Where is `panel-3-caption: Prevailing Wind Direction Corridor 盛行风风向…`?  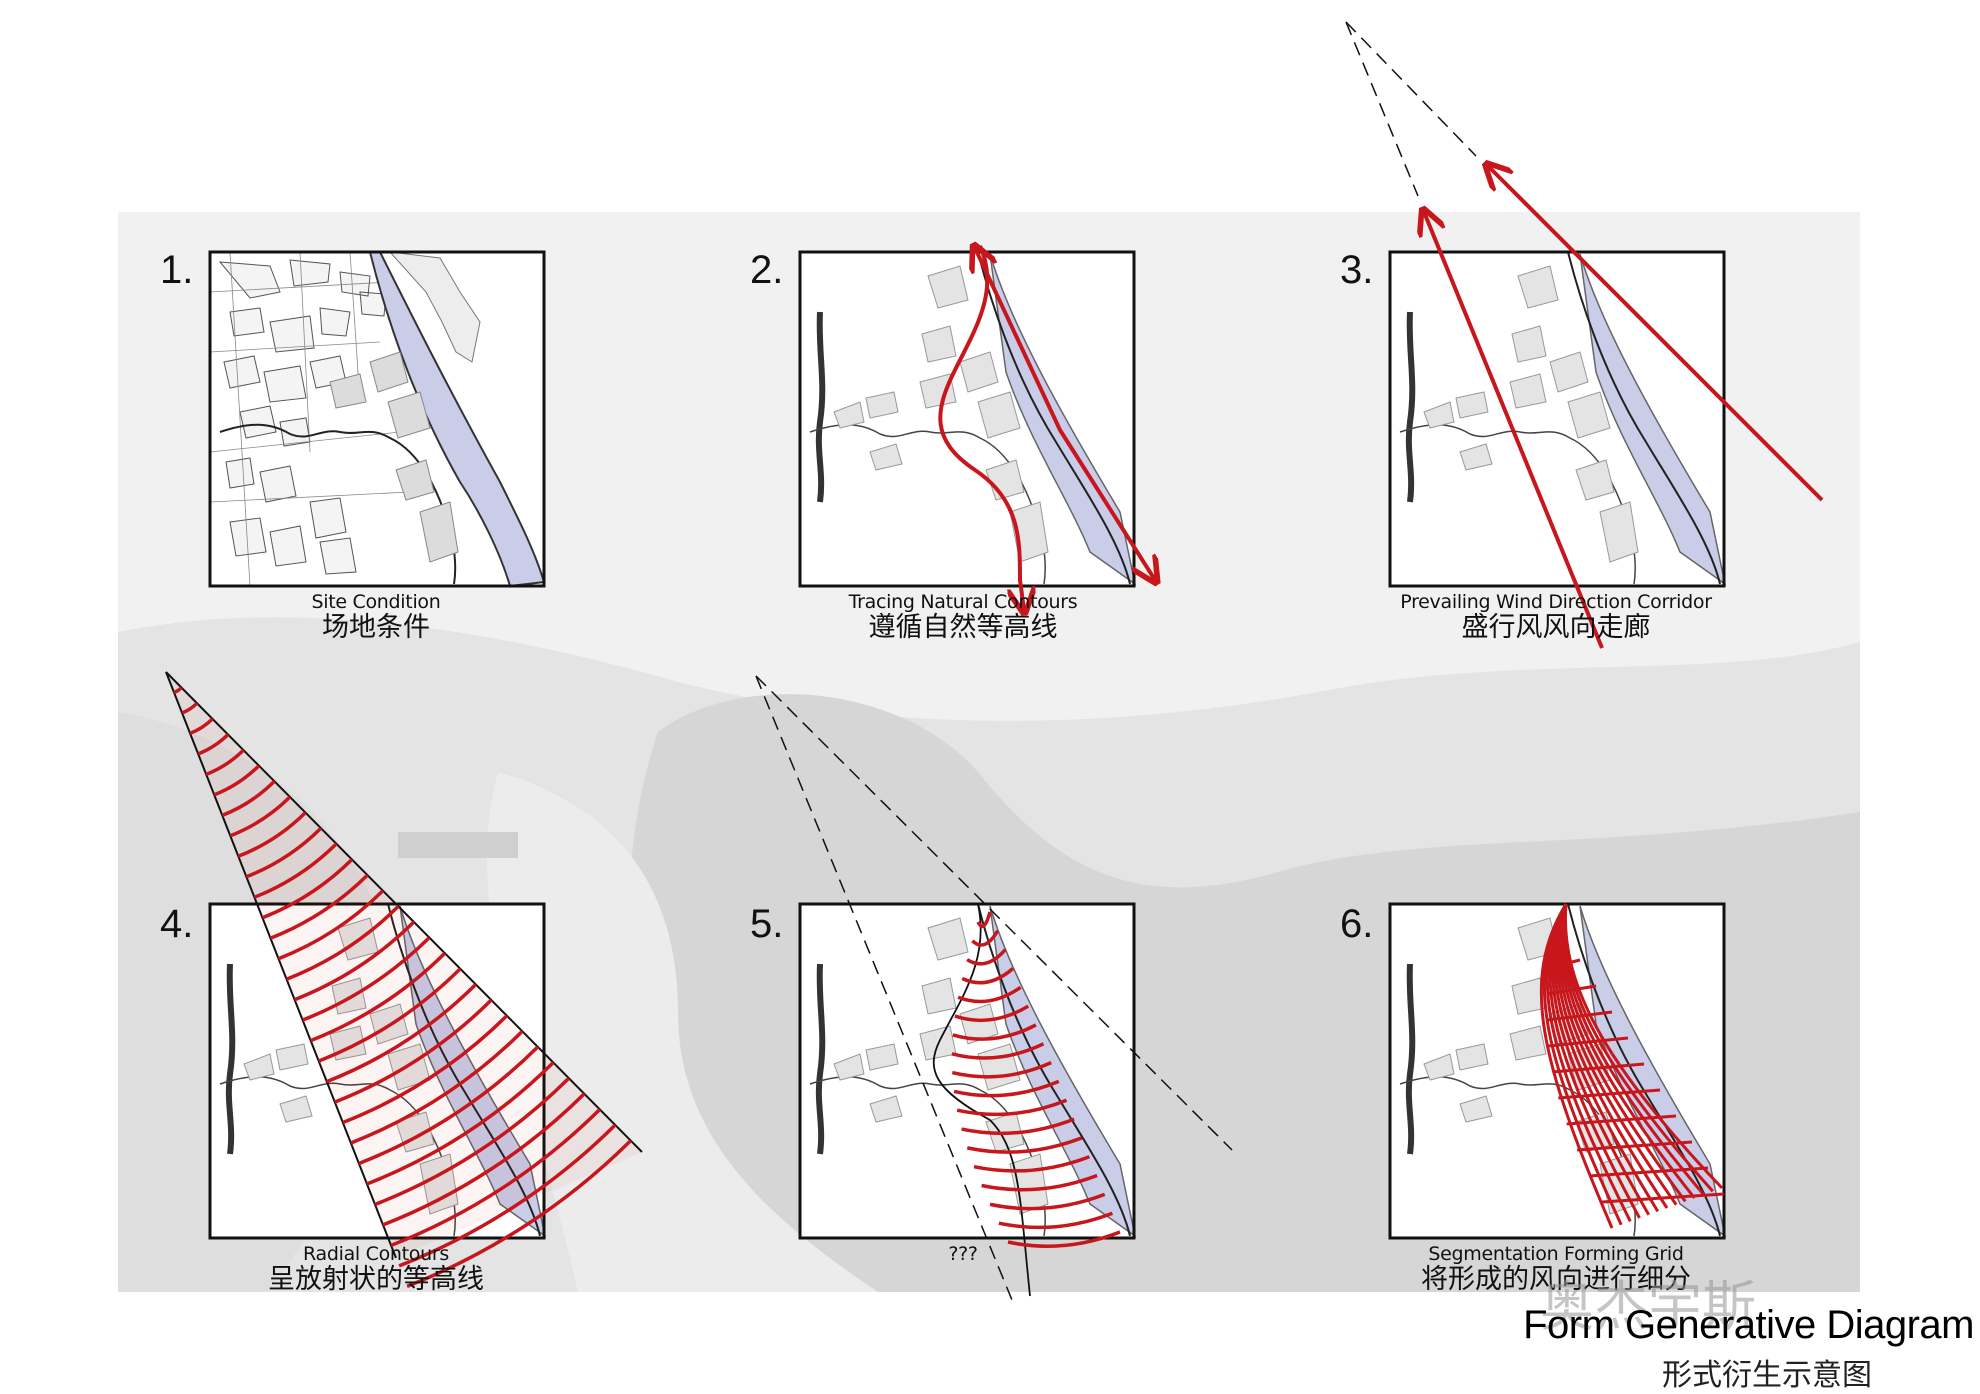 panel-3-caption: Prevailing Wind Direction Corridor 盛行风风向… is located at coordinates (1556, 617).